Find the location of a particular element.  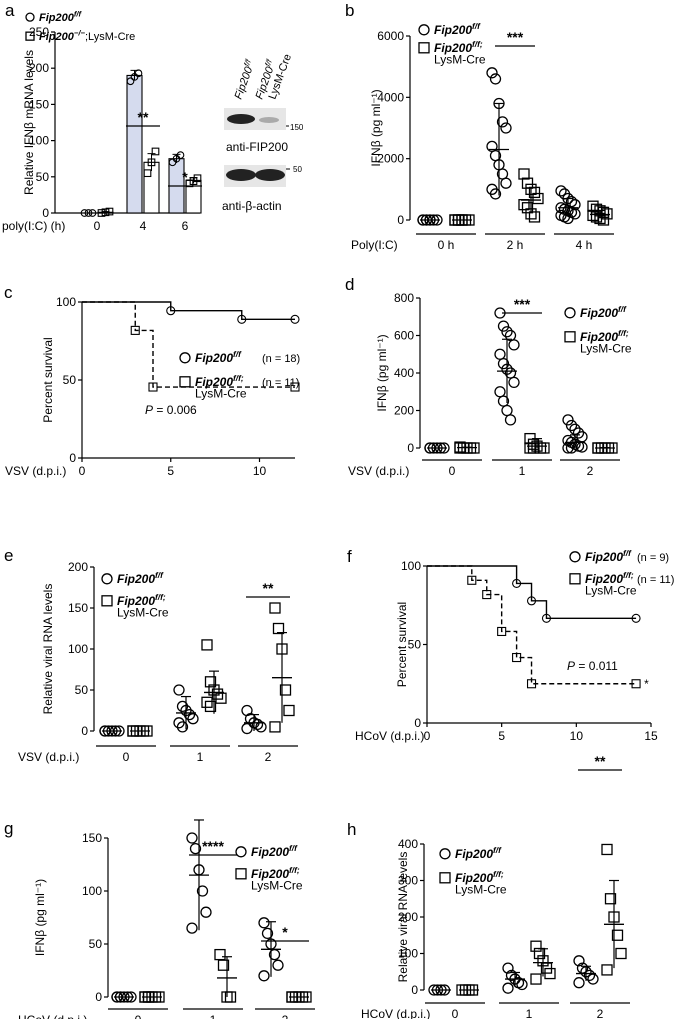

f-legend-1-label: Fip200f/f is located at coordinates (608, 556).